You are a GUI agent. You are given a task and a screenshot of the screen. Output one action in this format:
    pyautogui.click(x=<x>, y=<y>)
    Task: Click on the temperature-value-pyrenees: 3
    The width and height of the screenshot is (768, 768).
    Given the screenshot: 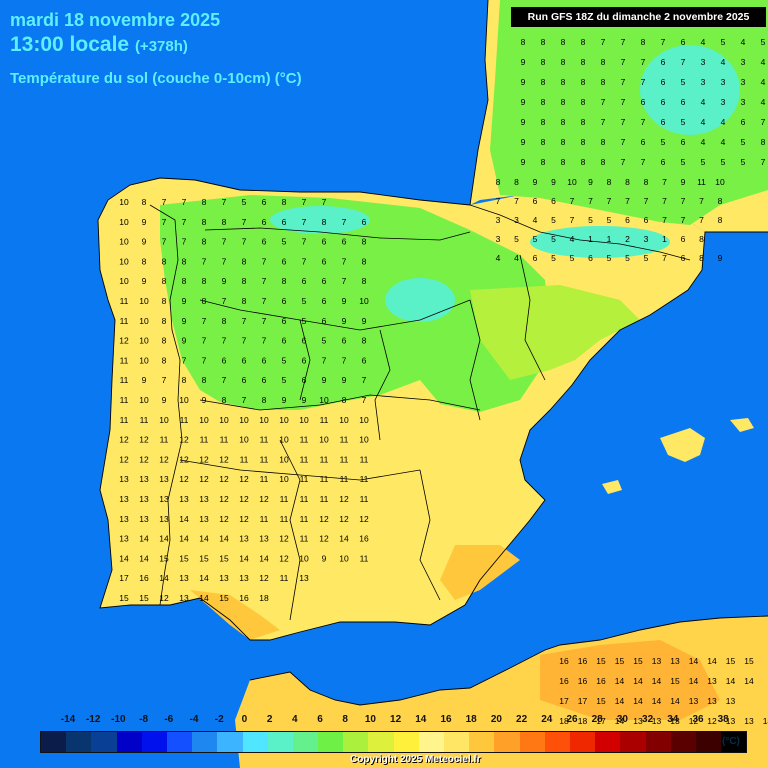 What is the action you would take?
    pyautogui.click(x=646, y=239)
    